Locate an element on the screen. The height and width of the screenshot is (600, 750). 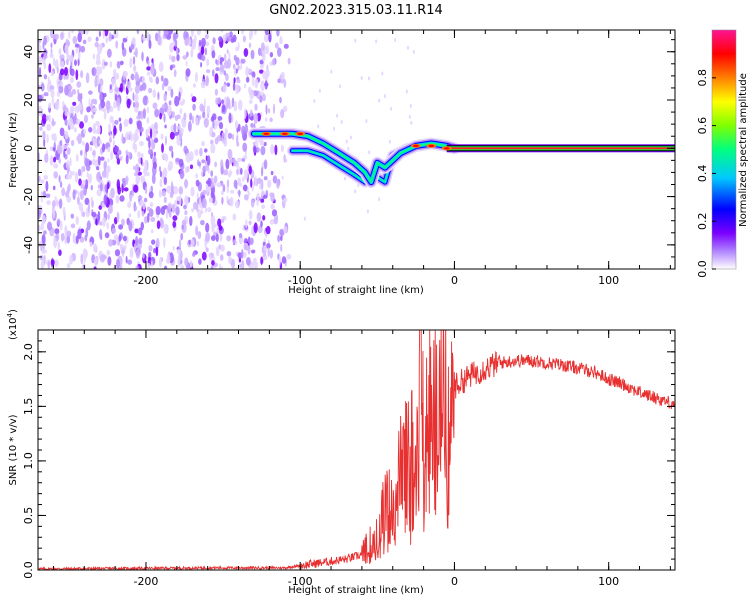
x-tick-label: -100 is located at coordinates (300, 581).